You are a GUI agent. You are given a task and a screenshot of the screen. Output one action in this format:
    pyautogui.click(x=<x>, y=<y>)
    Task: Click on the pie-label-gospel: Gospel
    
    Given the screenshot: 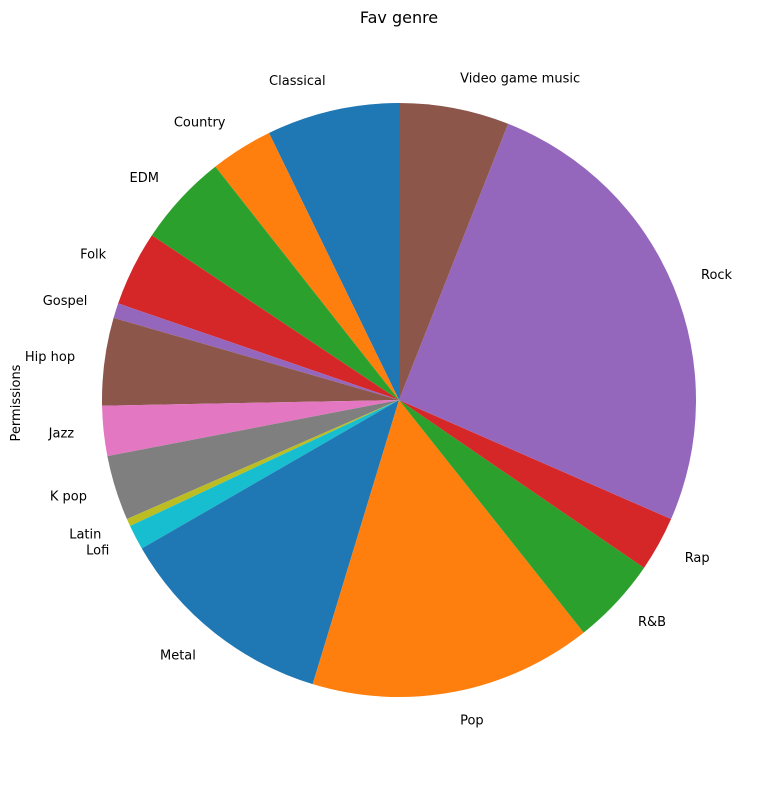 What is the action you would take?
    pyautogui.click(x=65, y=301)
    